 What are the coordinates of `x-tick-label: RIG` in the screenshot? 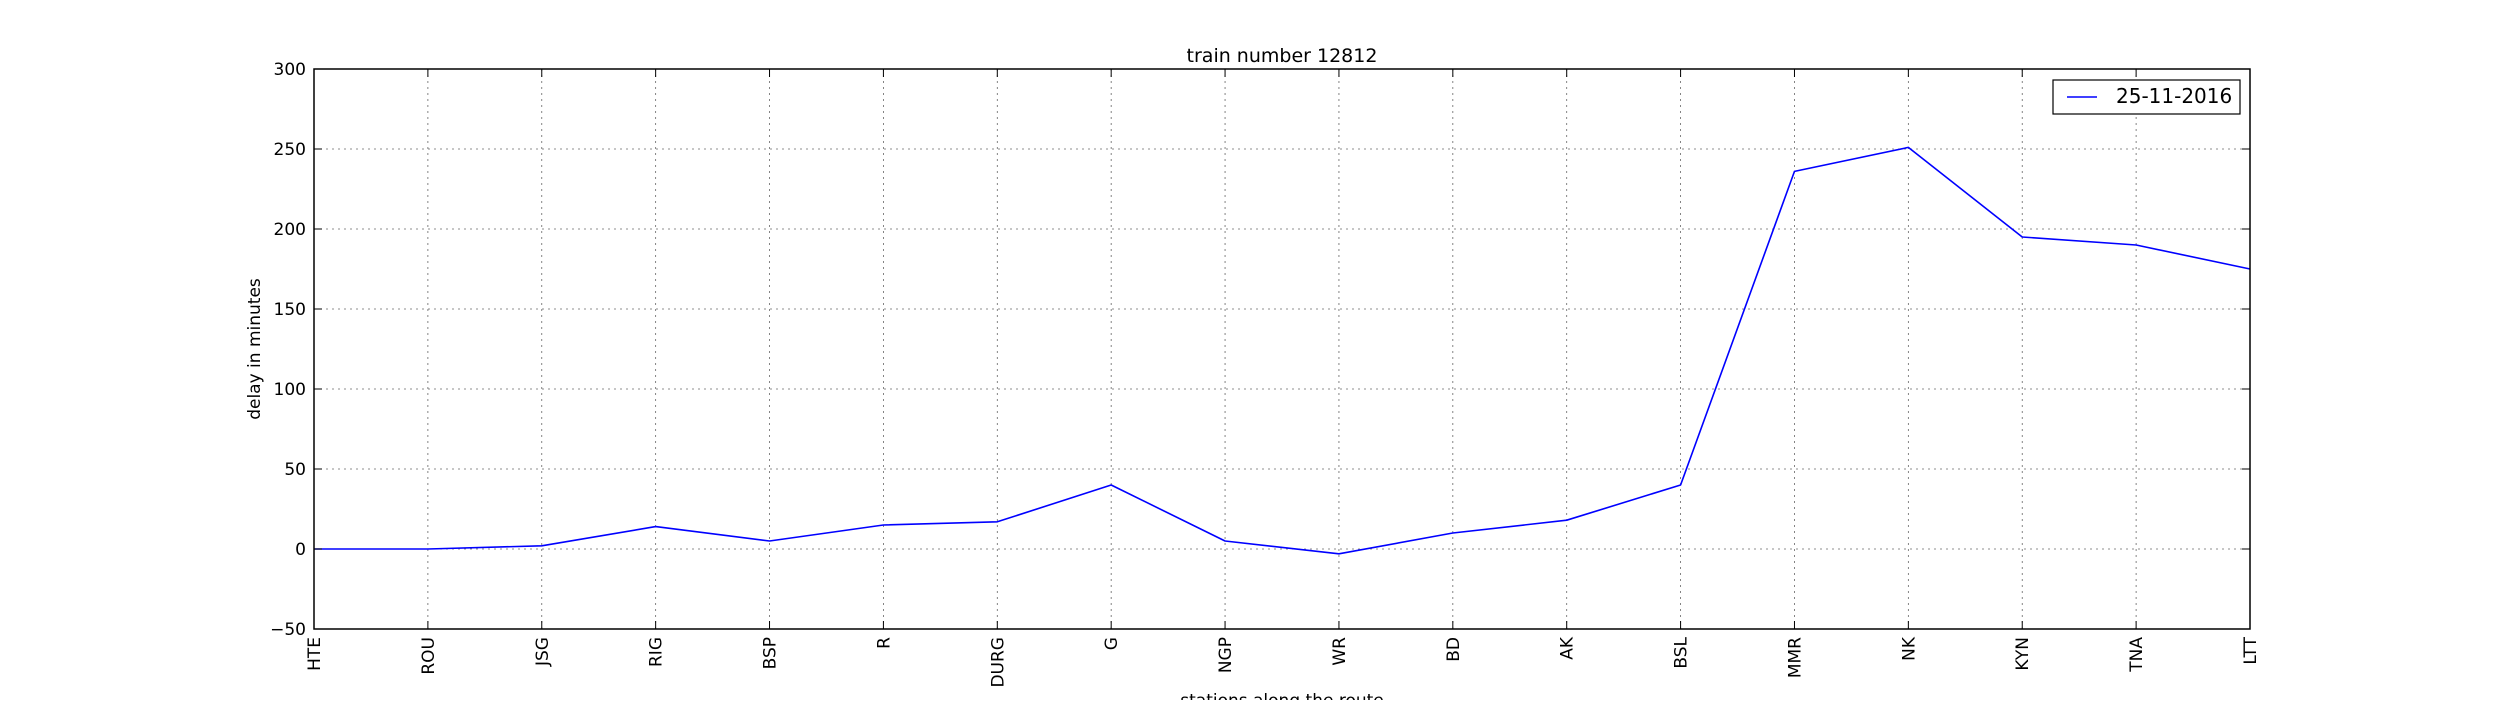 It's located at (657, 652).